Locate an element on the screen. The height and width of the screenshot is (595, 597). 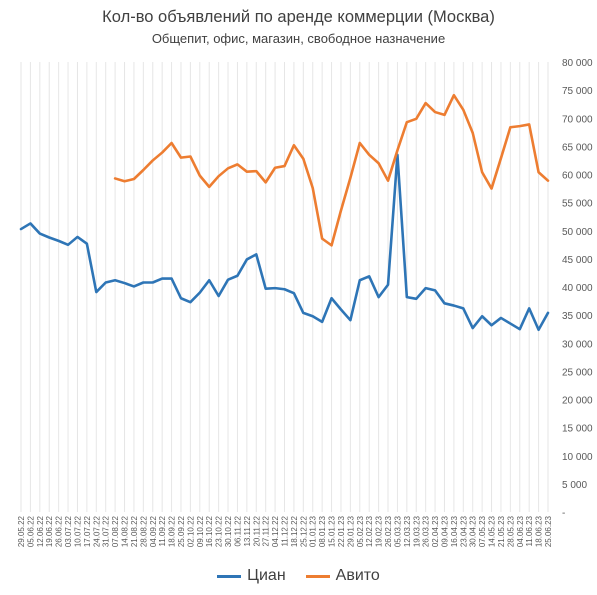
x-tick-label: 20.11.22 is located at coordinates (256, 530).